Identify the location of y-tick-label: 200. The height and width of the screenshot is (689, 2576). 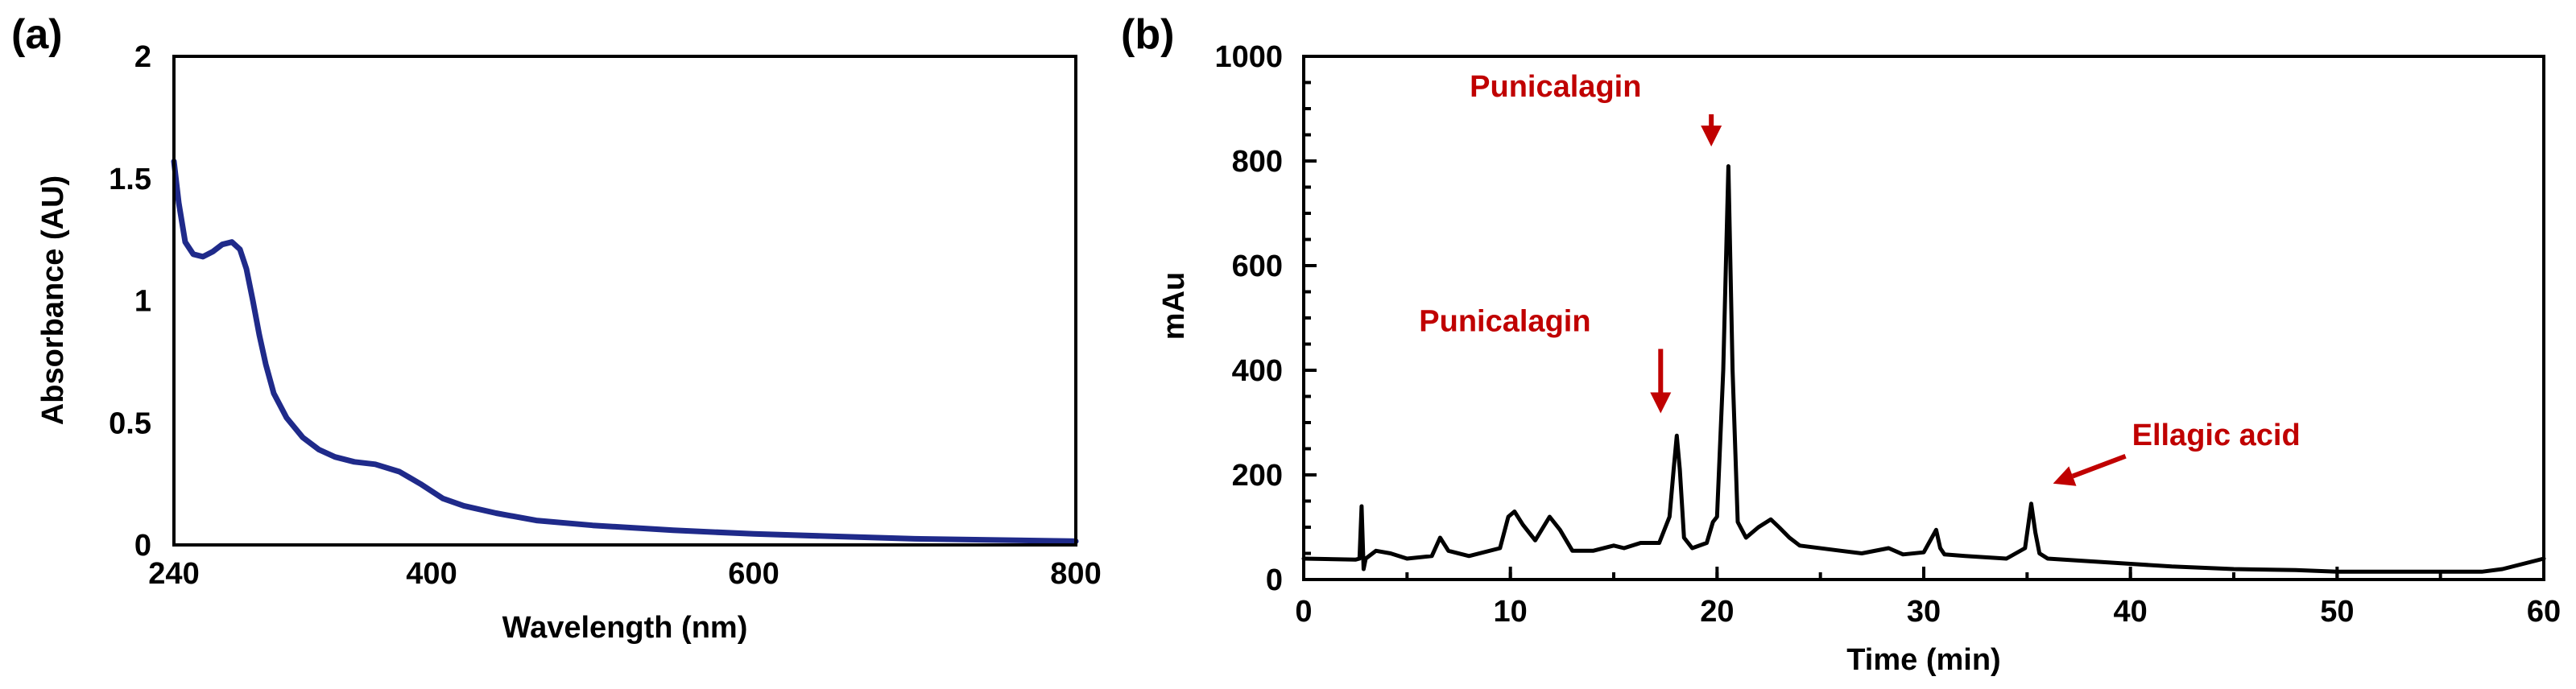
(1257, 476).